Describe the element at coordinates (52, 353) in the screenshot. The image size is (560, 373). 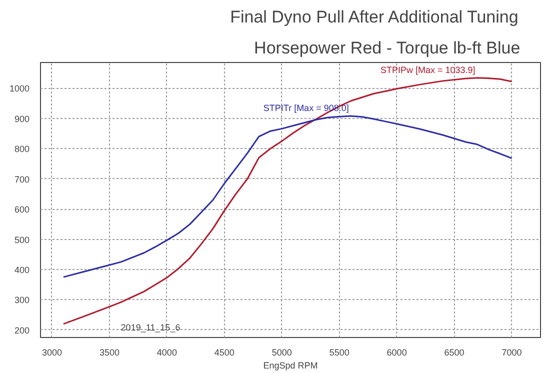
I see `x-tick-label: 3000` at that location.